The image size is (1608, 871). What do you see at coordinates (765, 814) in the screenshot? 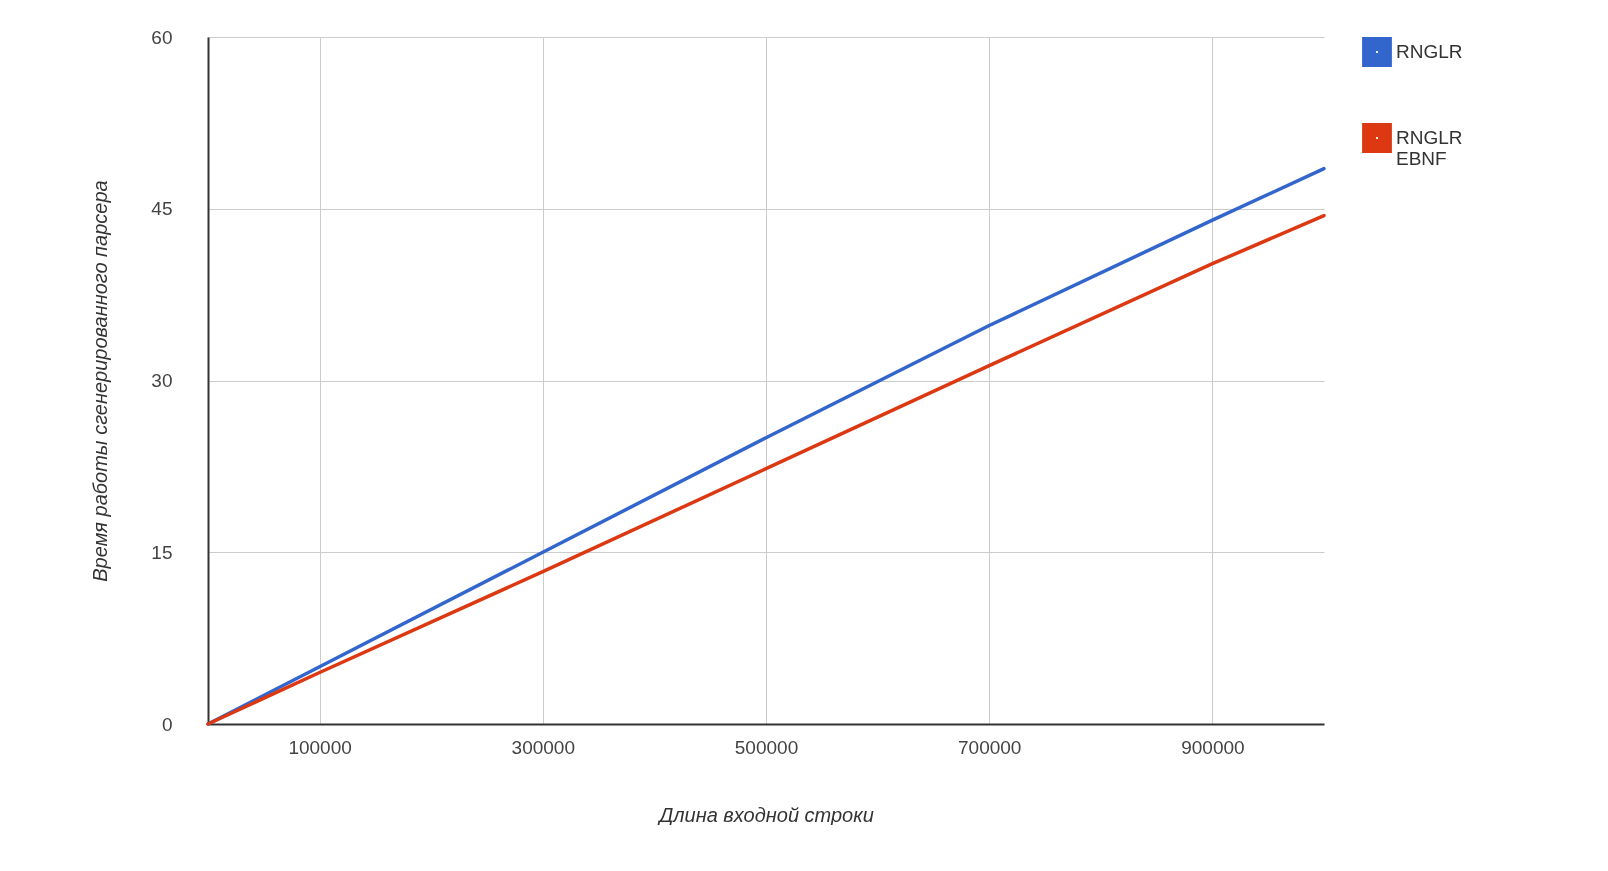
I see `x-axis-title: Длина входной строки` at bounding box center [765, 814].